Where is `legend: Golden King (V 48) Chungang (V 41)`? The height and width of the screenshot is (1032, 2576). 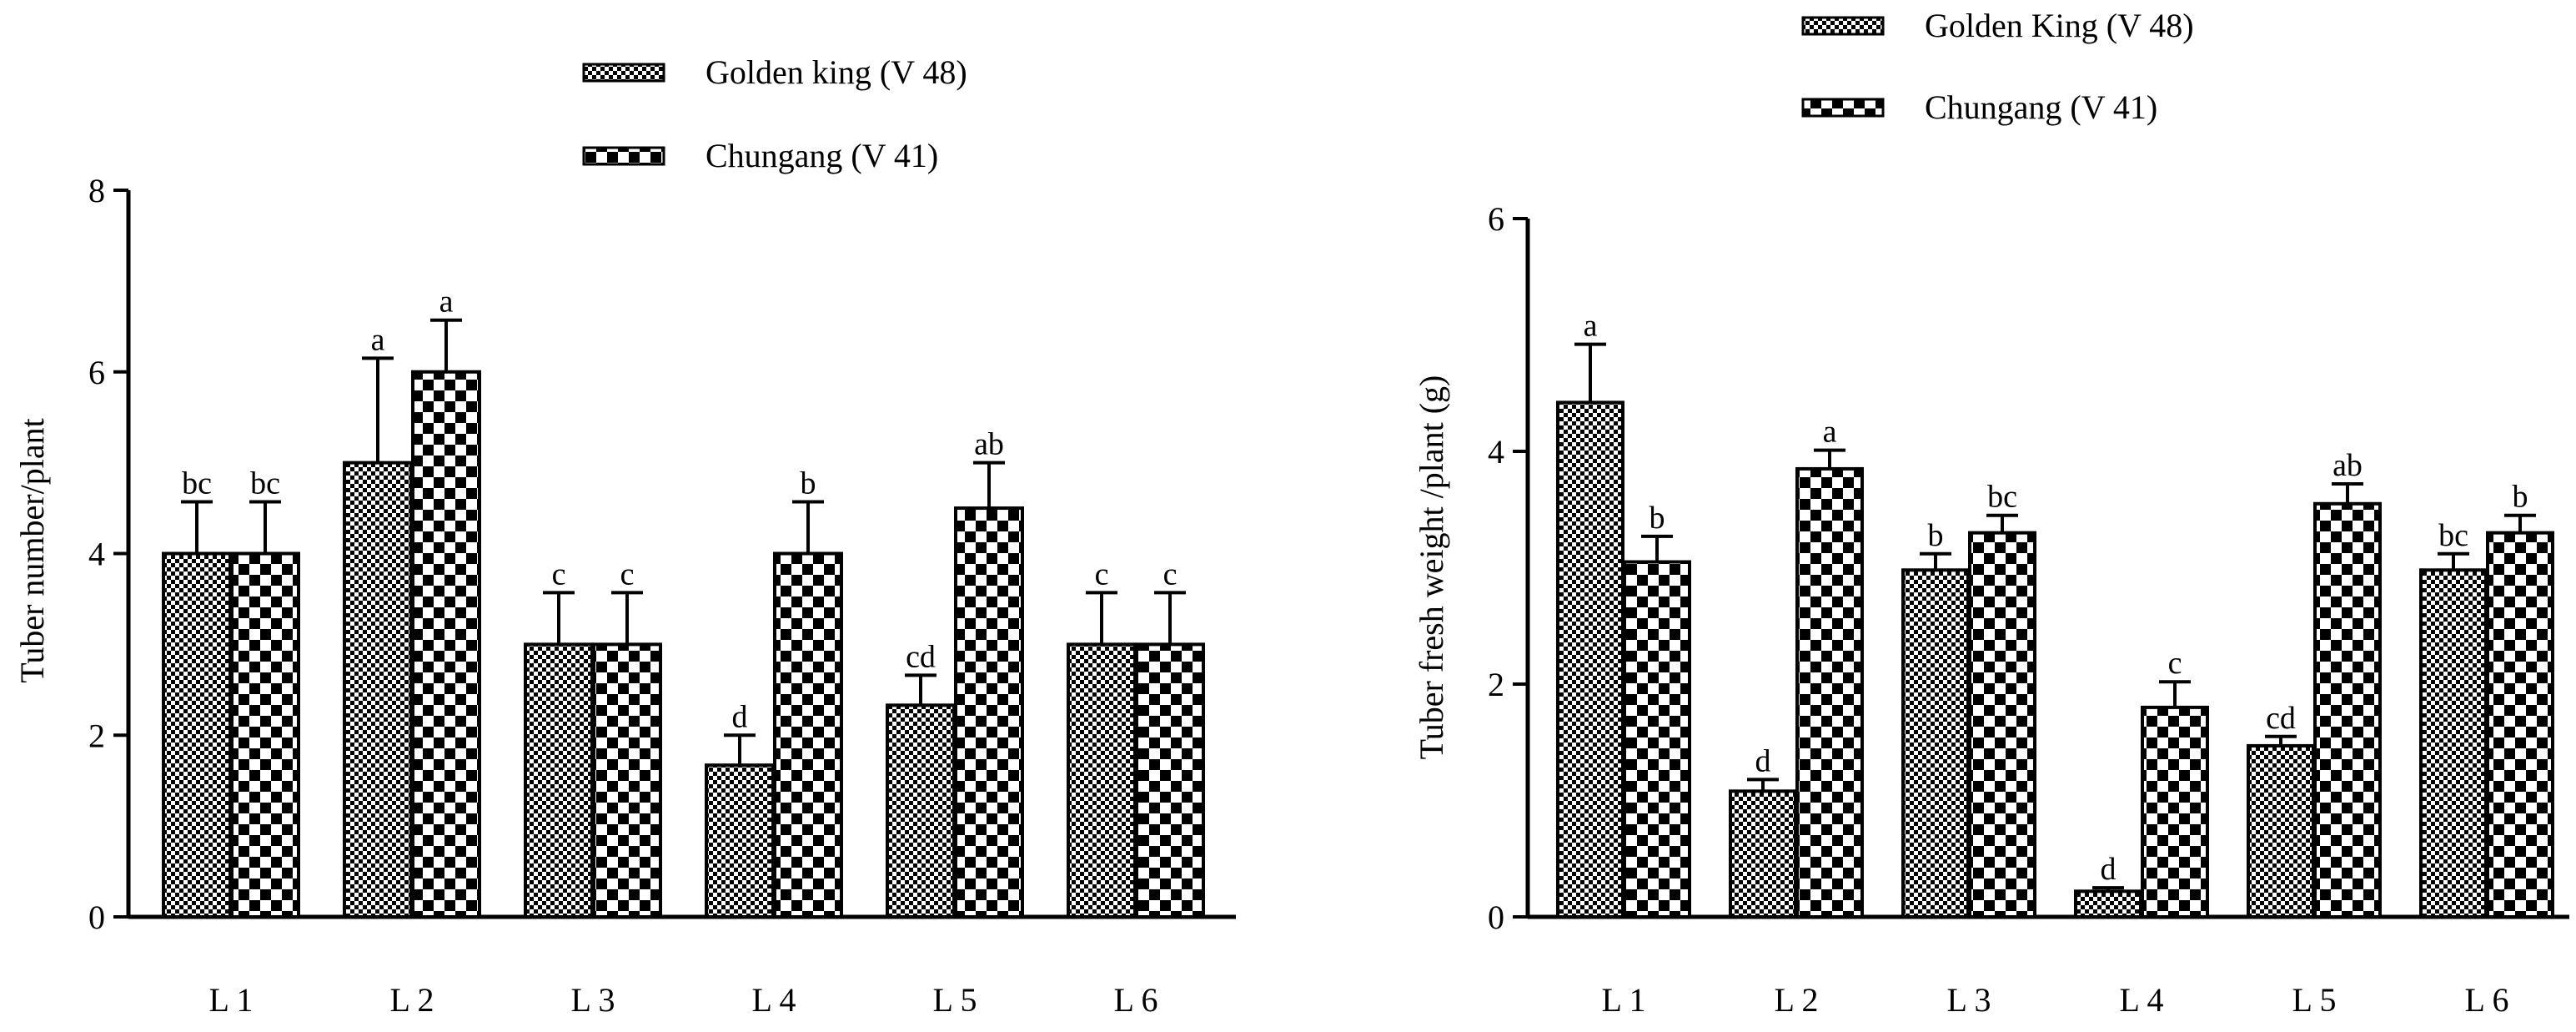
legend: Golden King (V 48) Chungang (V 41) is located at coordinates (1997, 66).